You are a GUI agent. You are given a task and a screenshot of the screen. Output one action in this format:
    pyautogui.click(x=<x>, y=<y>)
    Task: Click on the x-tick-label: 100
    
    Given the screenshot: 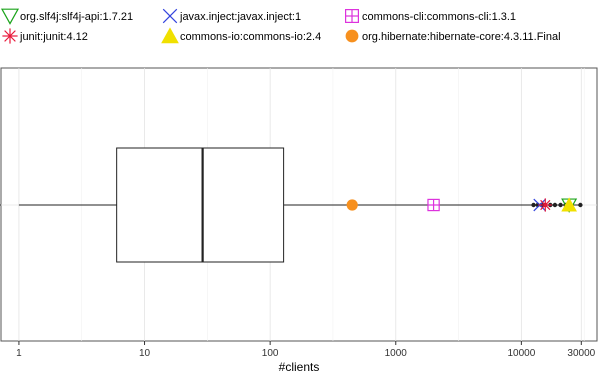 What is the action you would take?
    pyautogui.click(x=270, y=353)
    